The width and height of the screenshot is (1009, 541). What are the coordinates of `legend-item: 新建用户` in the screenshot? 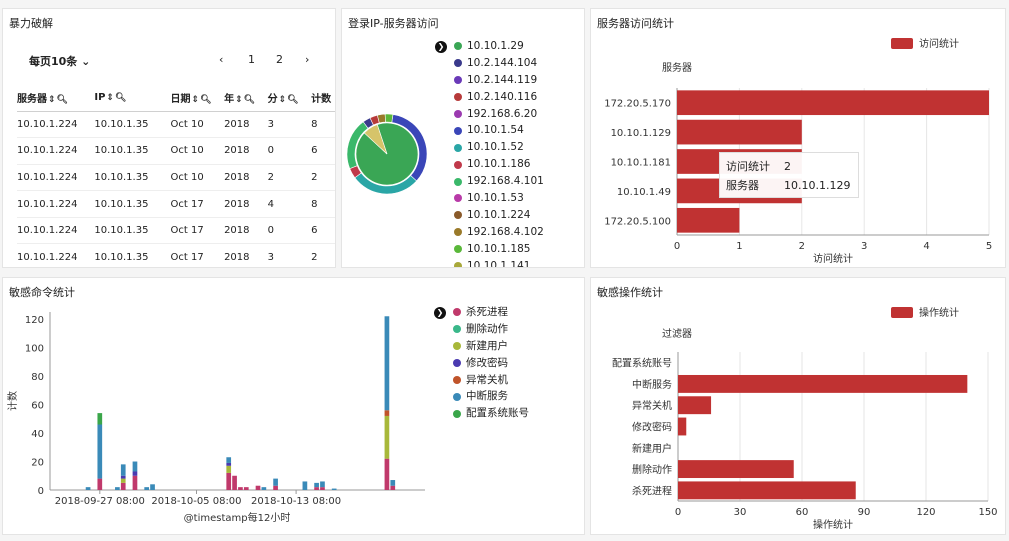 It's located at (491, 346).